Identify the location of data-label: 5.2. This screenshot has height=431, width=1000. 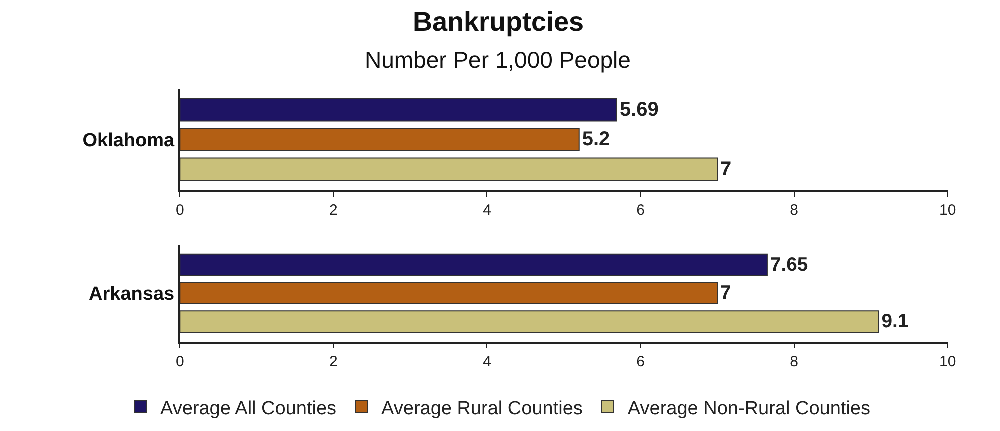
(596, 139).